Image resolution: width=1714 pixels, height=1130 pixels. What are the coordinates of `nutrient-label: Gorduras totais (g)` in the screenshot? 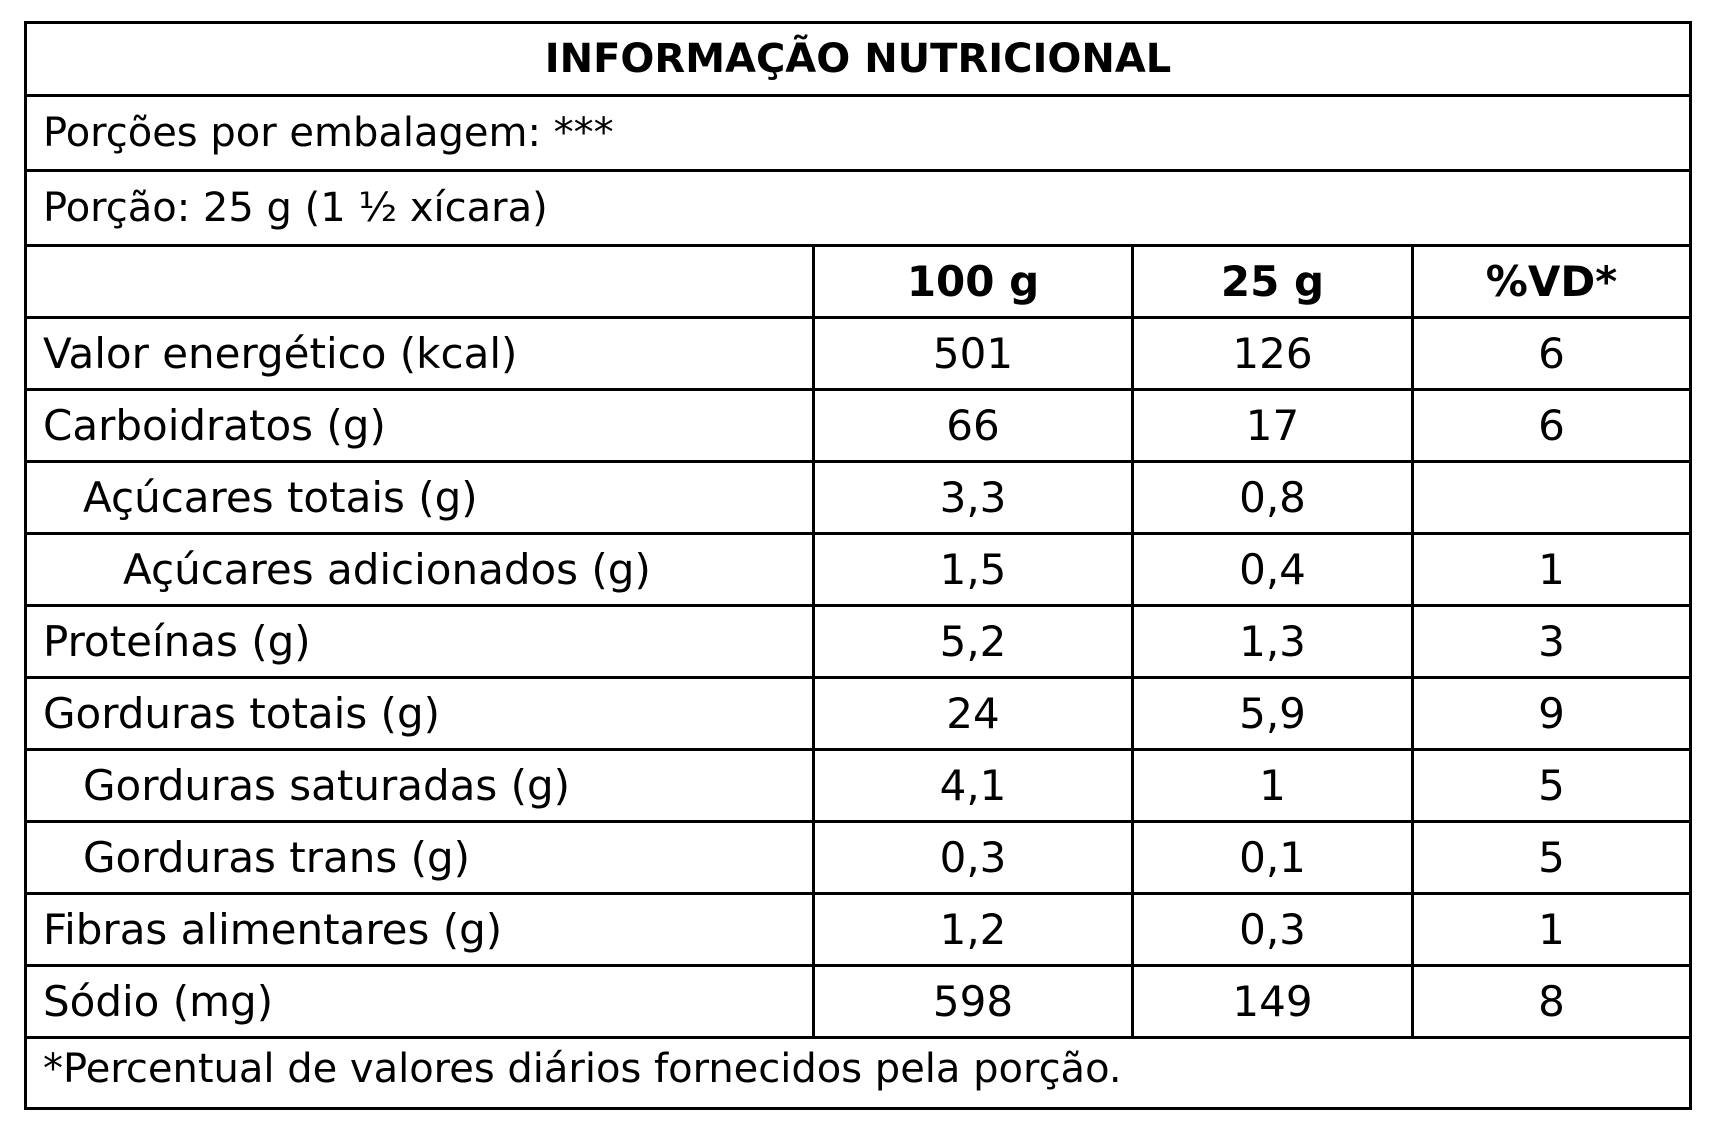 It's located at (421, 713).